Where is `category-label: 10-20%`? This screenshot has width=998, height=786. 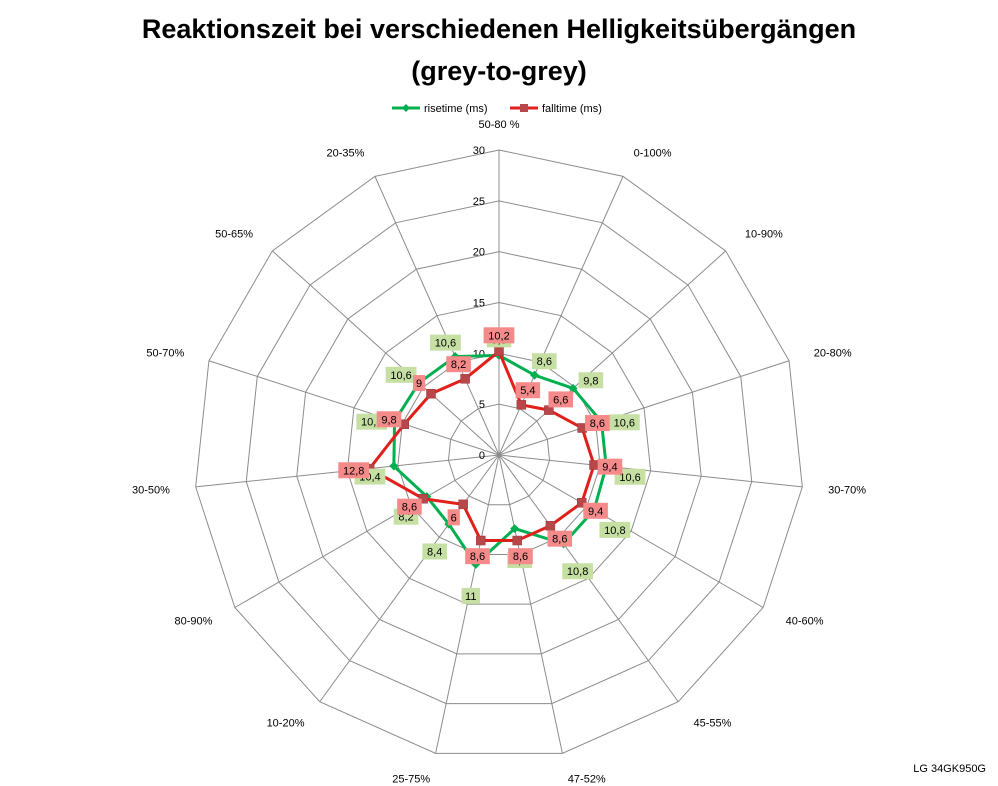
category-label: 10-20% is located at coordinates (286, 724).